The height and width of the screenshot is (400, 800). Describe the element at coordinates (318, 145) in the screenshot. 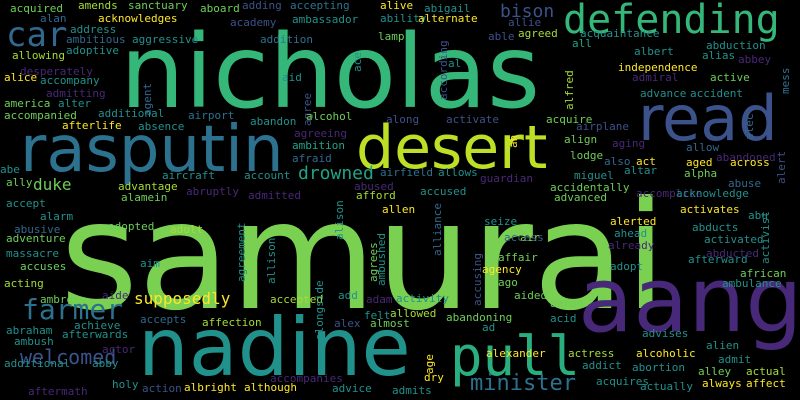

I see `word: ambition` at that location.